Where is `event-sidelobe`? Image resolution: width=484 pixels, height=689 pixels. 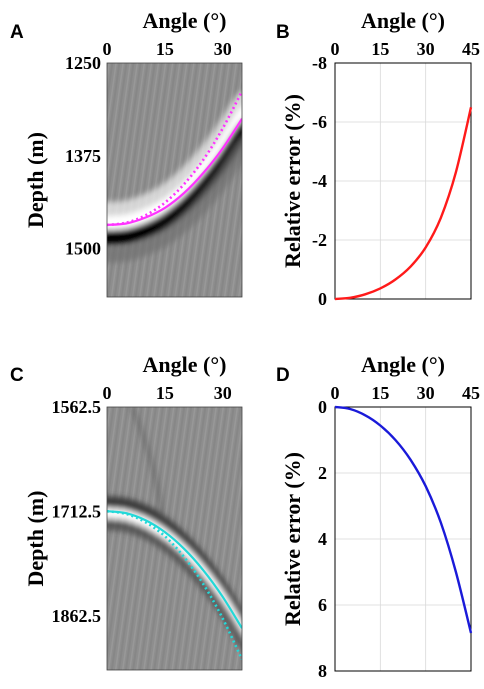 event-sidelobe is located at coordinates (174, 199).